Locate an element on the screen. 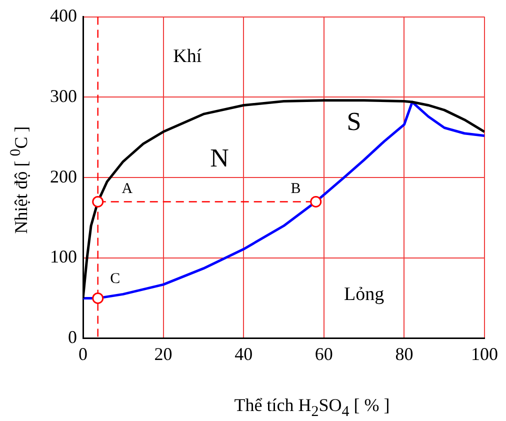  x-axis-title: Thể tích H$_{2}$SO$_{4}$ [ % ] is located at coordinates (312, 408).